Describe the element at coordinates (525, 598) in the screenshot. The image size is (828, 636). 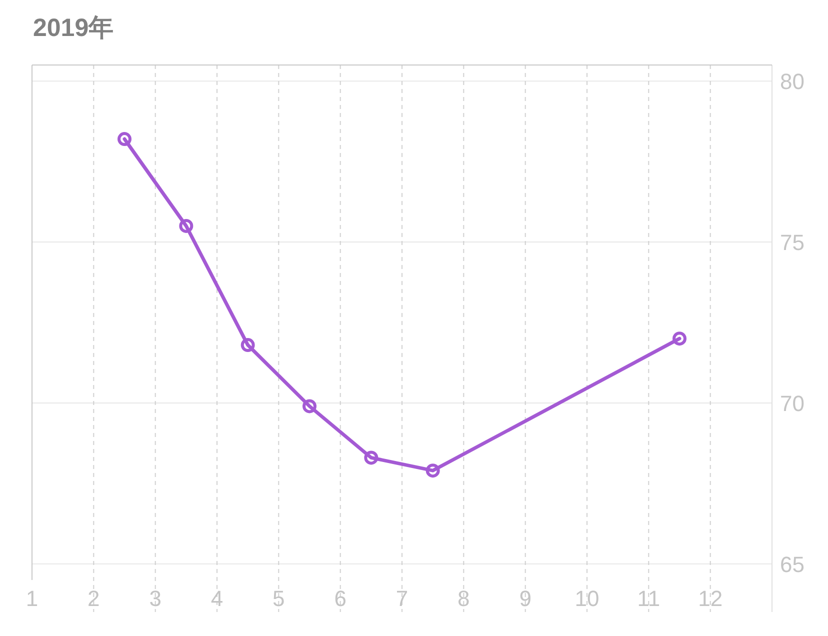
I see `x-tick-label: 9` at that location.